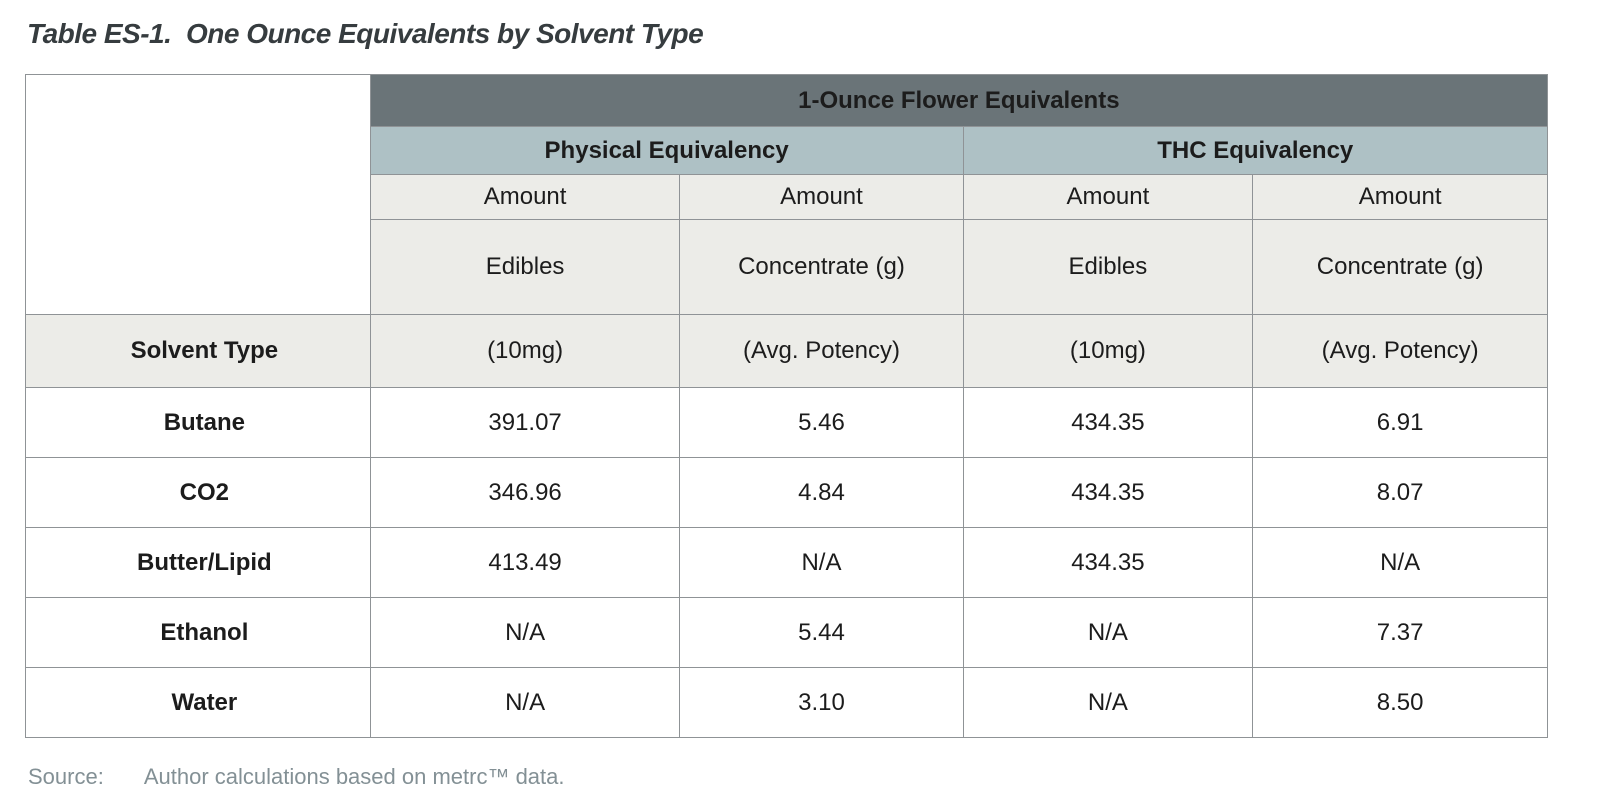  I want to click on value-cell: 5.46, so click(821, 422).